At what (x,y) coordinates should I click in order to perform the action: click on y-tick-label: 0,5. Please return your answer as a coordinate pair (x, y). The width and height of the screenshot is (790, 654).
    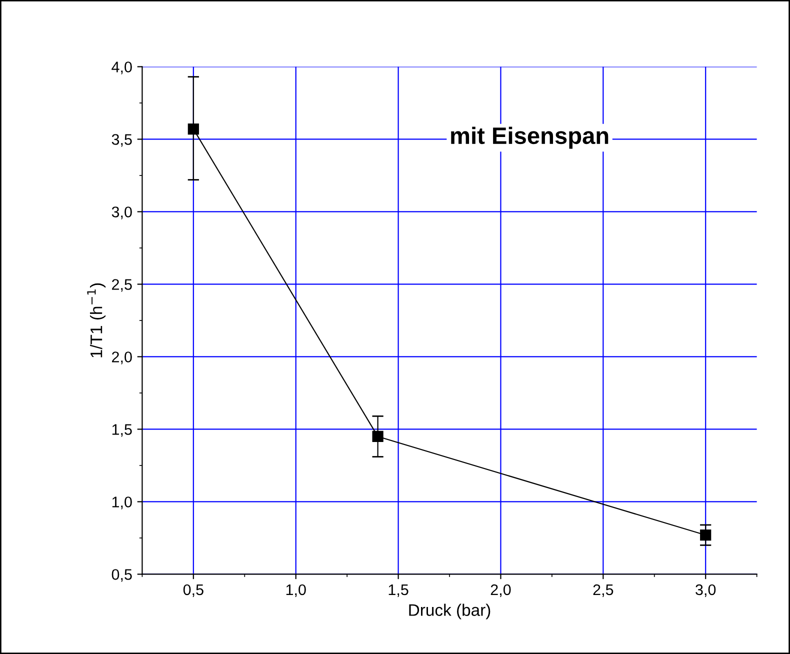
    Looking at the image, I should click on (122, 575).